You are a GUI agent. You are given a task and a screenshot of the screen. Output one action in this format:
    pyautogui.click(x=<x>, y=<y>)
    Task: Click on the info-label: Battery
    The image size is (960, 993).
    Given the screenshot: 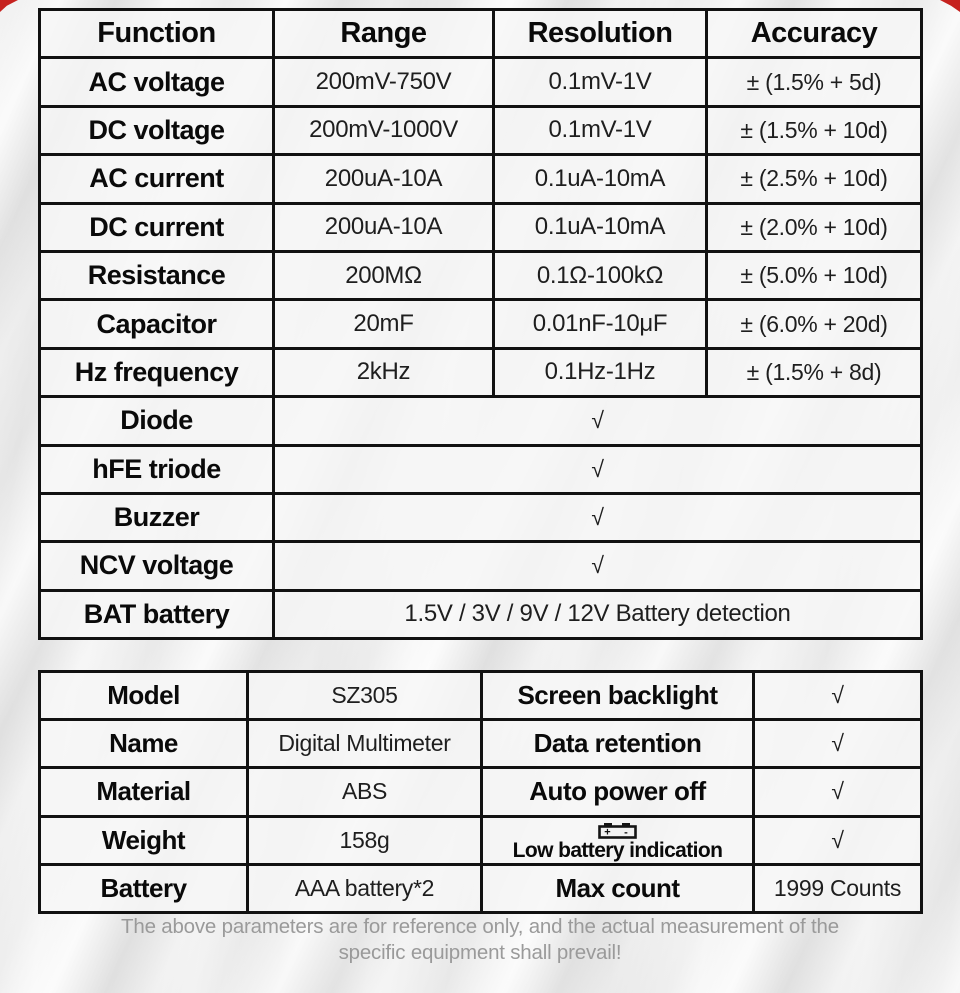 What is the action you would take?
    pyautogui.click(x=143, y=888)
    